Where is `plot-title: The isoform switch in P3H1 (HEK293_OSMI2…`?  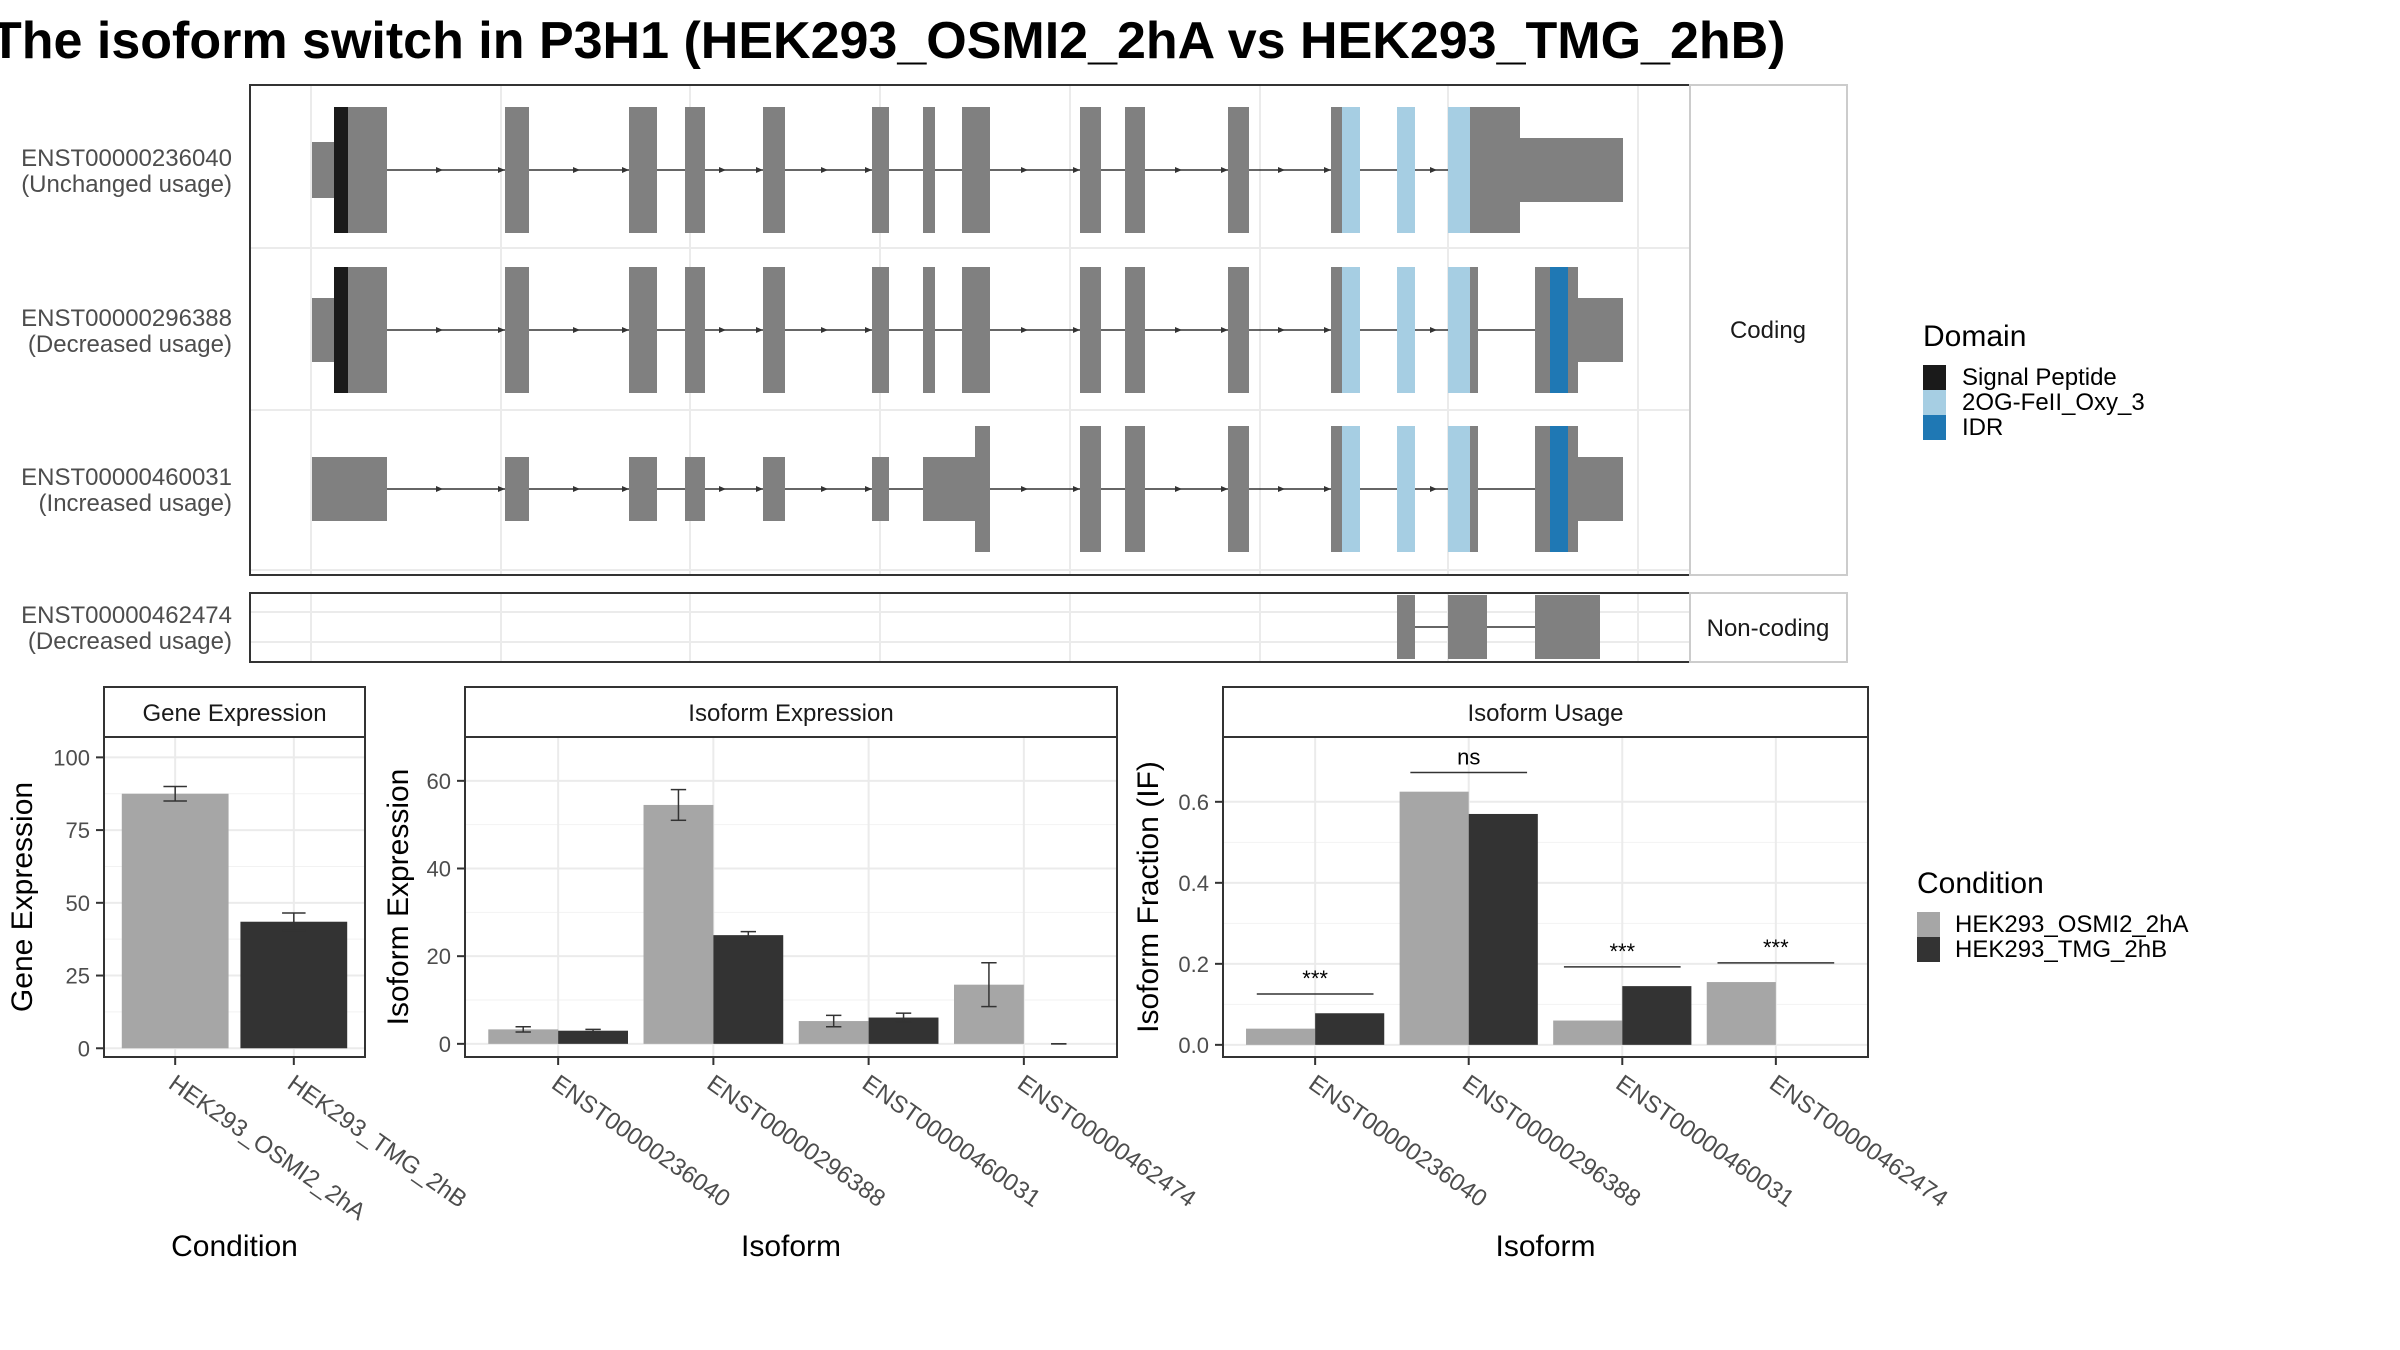
plot-title: The isoform switch in P3H1 (HEK293_OSMI2… is located at coordinates (893, 41).